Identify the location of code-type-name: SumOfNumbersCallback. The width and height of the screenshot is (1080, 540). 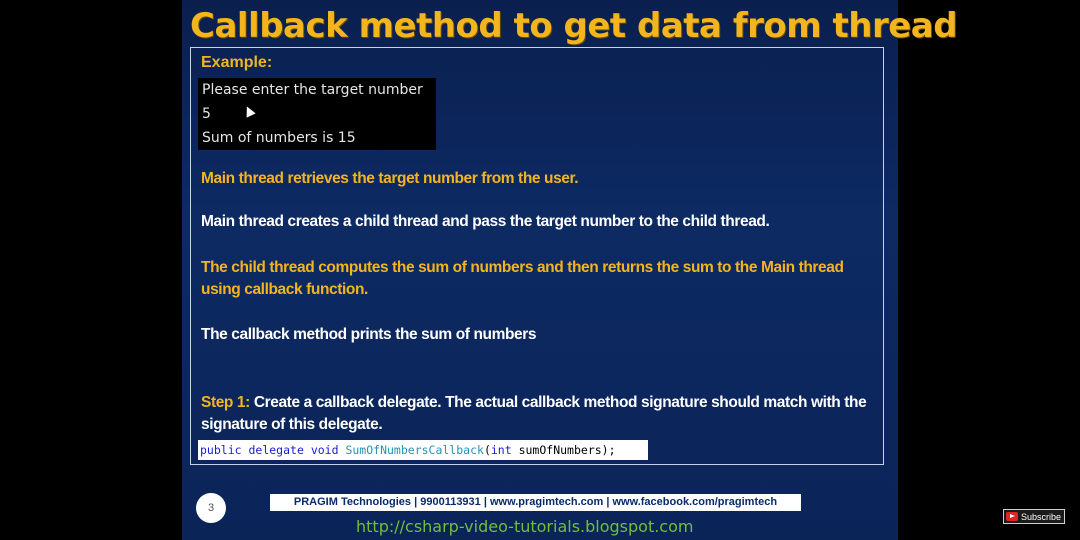
(414, 450).